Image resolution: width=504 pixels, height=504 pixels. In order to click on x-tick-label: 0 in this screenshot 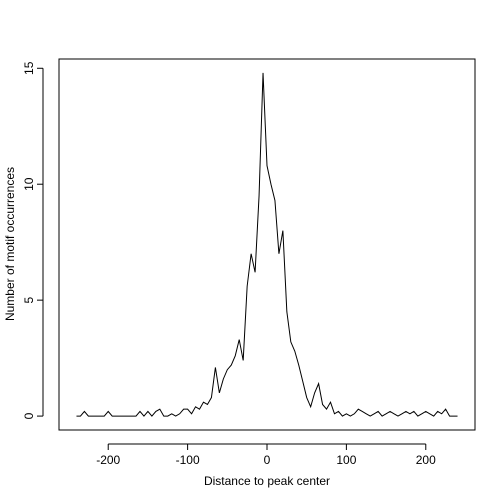, I will do `click(267, 460)`.